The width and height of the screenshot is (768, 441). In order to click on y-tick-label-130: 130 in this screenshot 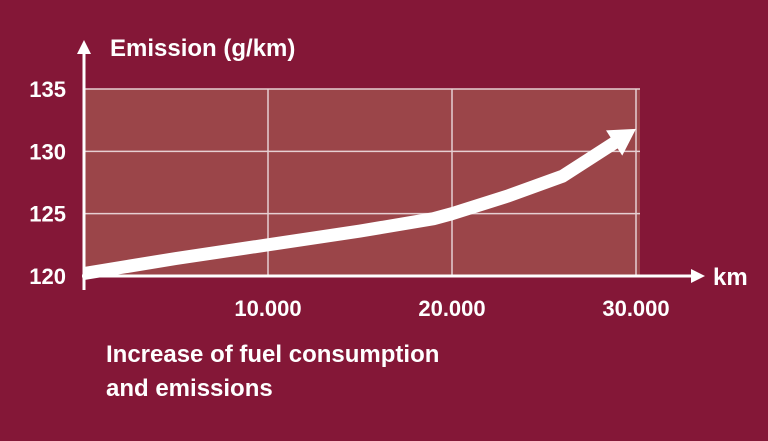, I will do `click(47, 151)`.